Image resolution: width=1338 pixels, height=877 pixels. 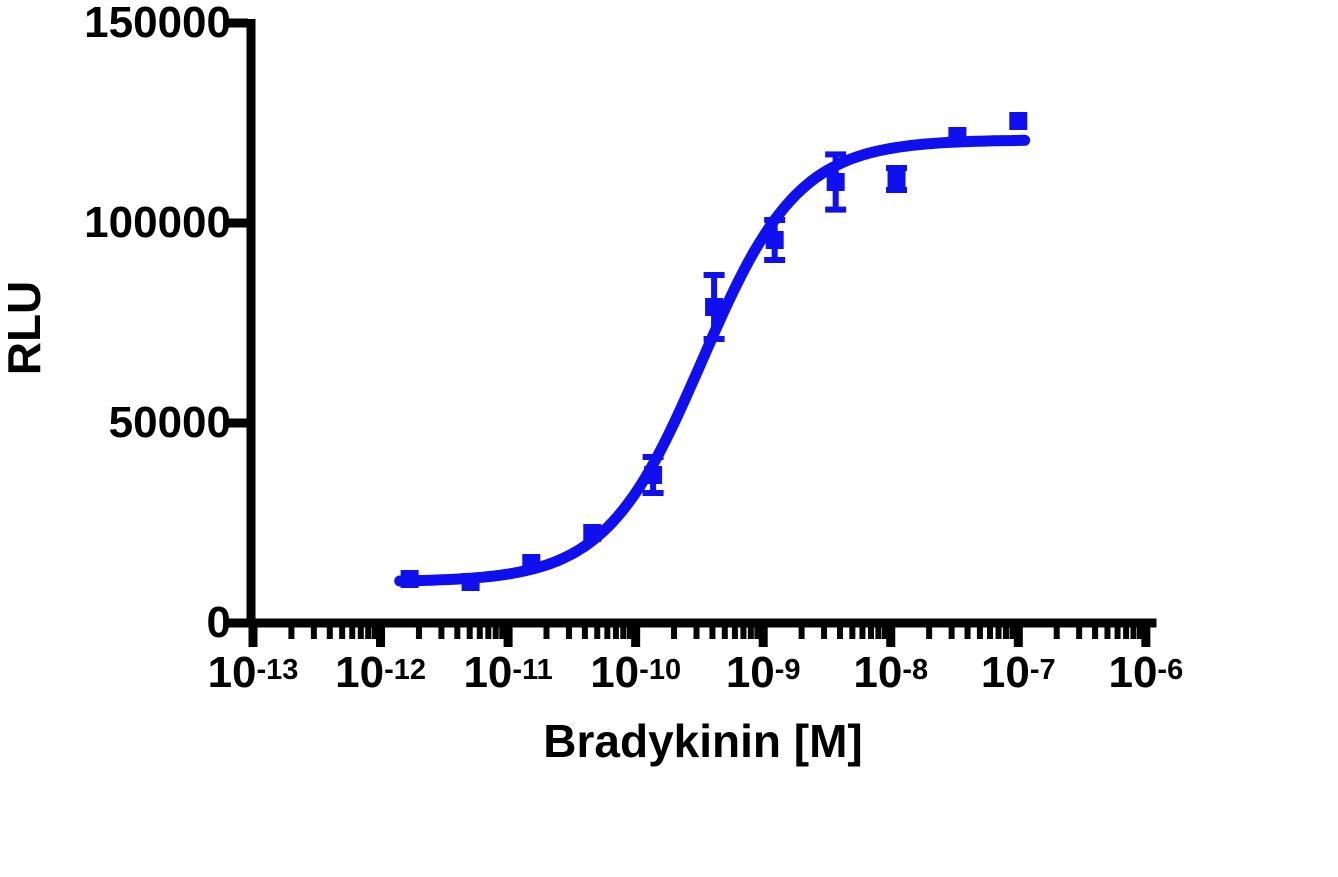 I want to click on y-axis-line, so click(x=251, y=323).